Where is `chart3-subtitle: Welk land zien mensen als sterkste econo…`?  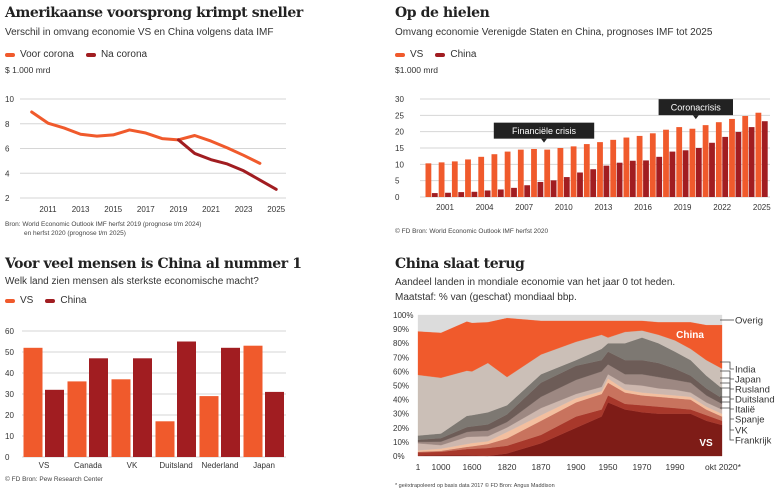 chart3-subtitle: Welk land zien mensen als sterkste econo… is located at coordinates (132, 281).